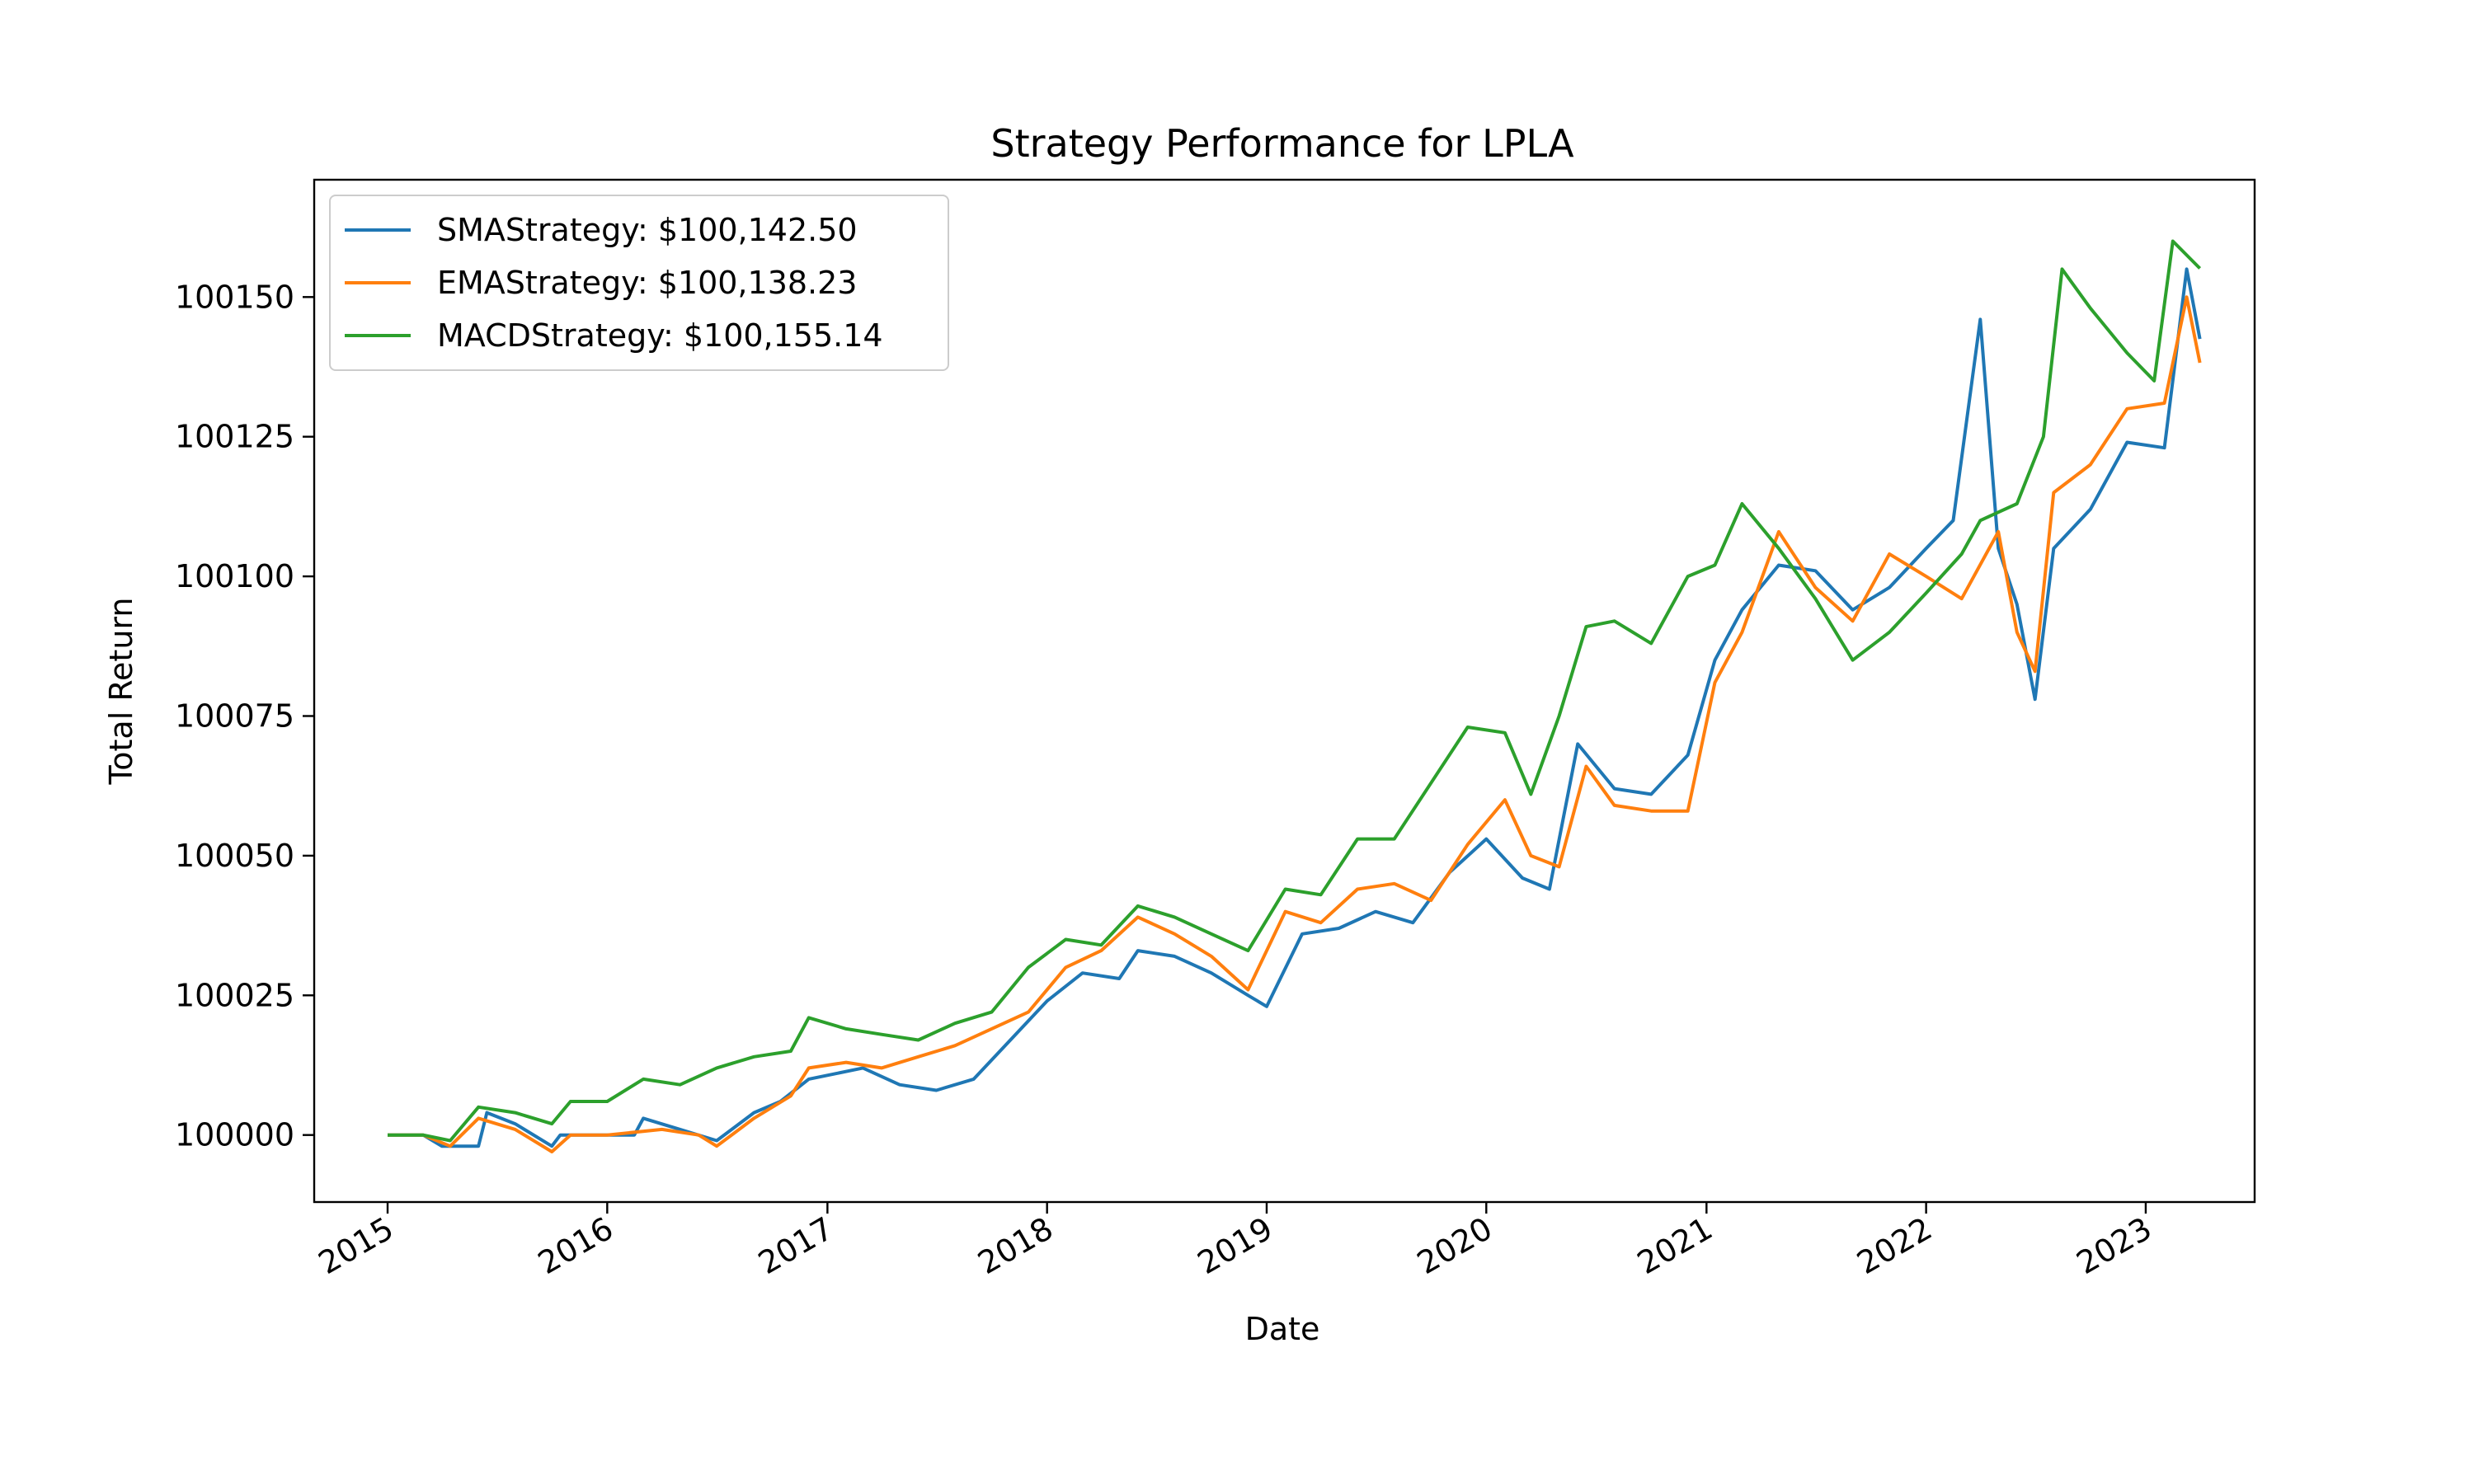  What do you see at coordinates (1282, 1329) in the screenshot?
I see `x-axis-title: Date` at bounding box center [1282, 1329].